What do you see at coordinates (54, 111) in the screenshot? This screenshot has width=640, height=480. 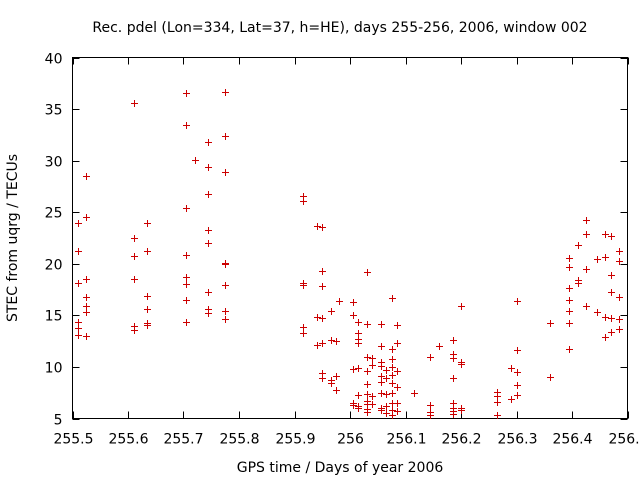 I see `y-tick-label: 35` at bounding box center [54, 111].